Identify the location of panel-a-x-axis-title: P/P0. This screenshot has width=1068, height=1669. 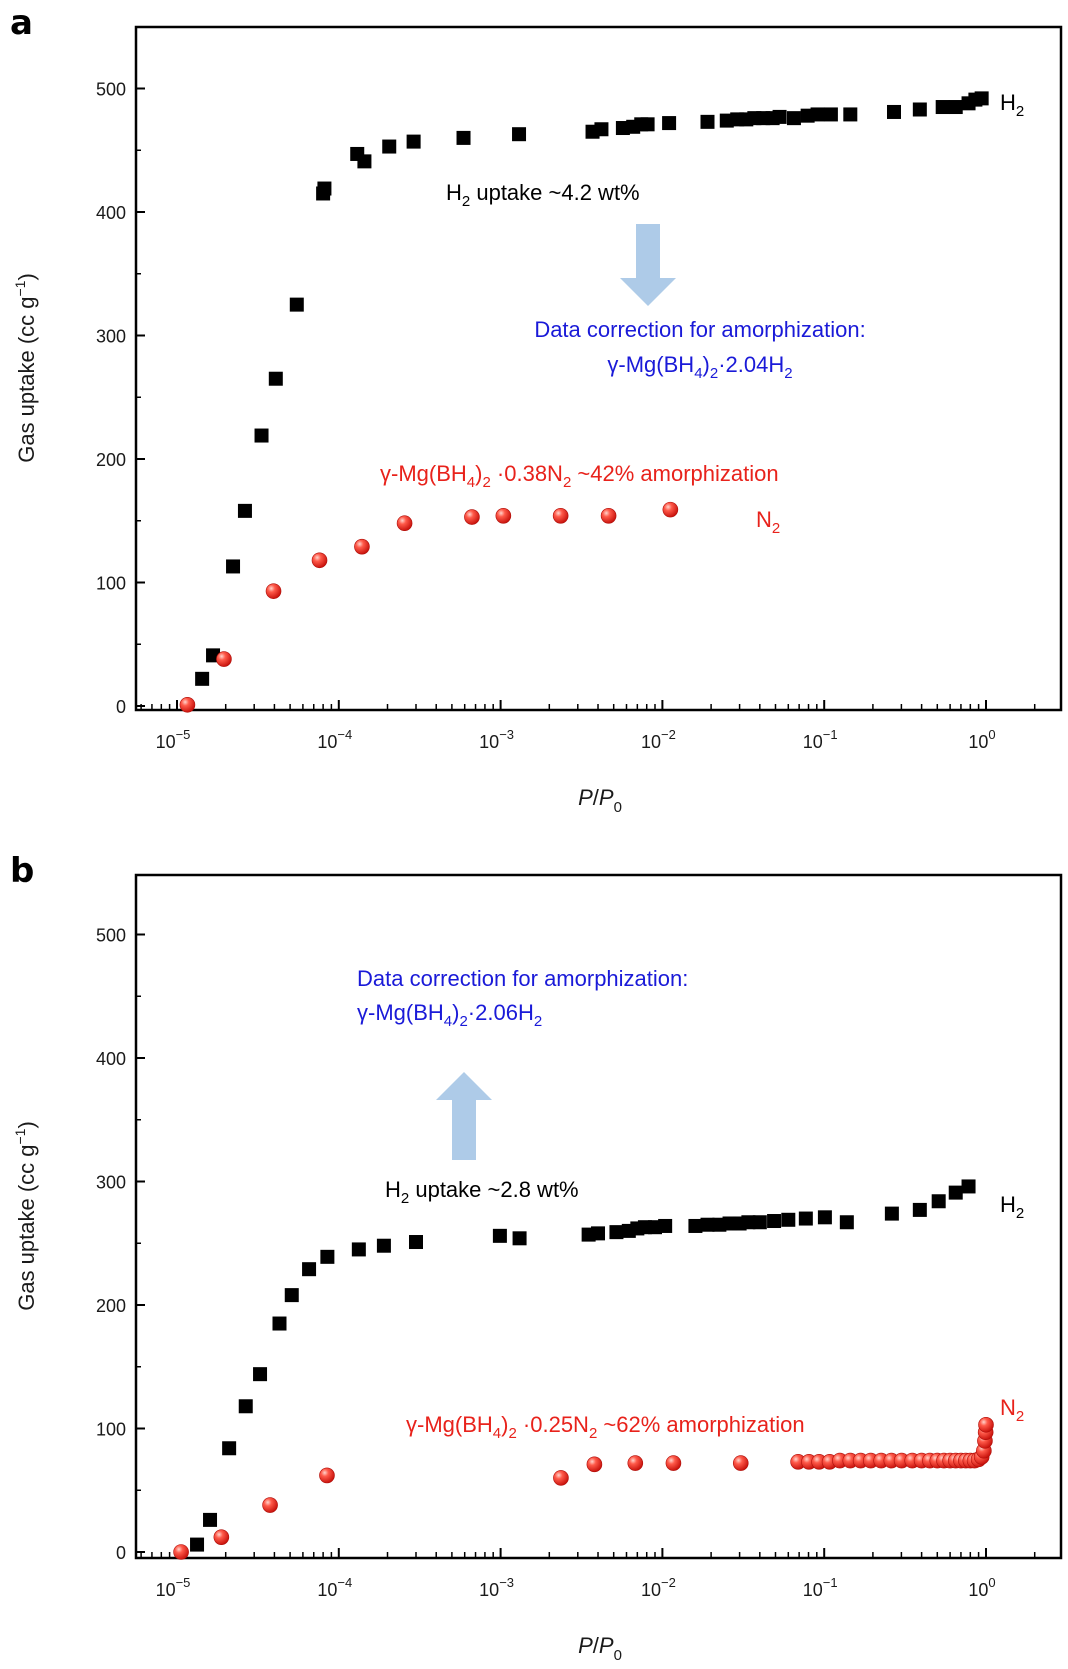
(600, 800).